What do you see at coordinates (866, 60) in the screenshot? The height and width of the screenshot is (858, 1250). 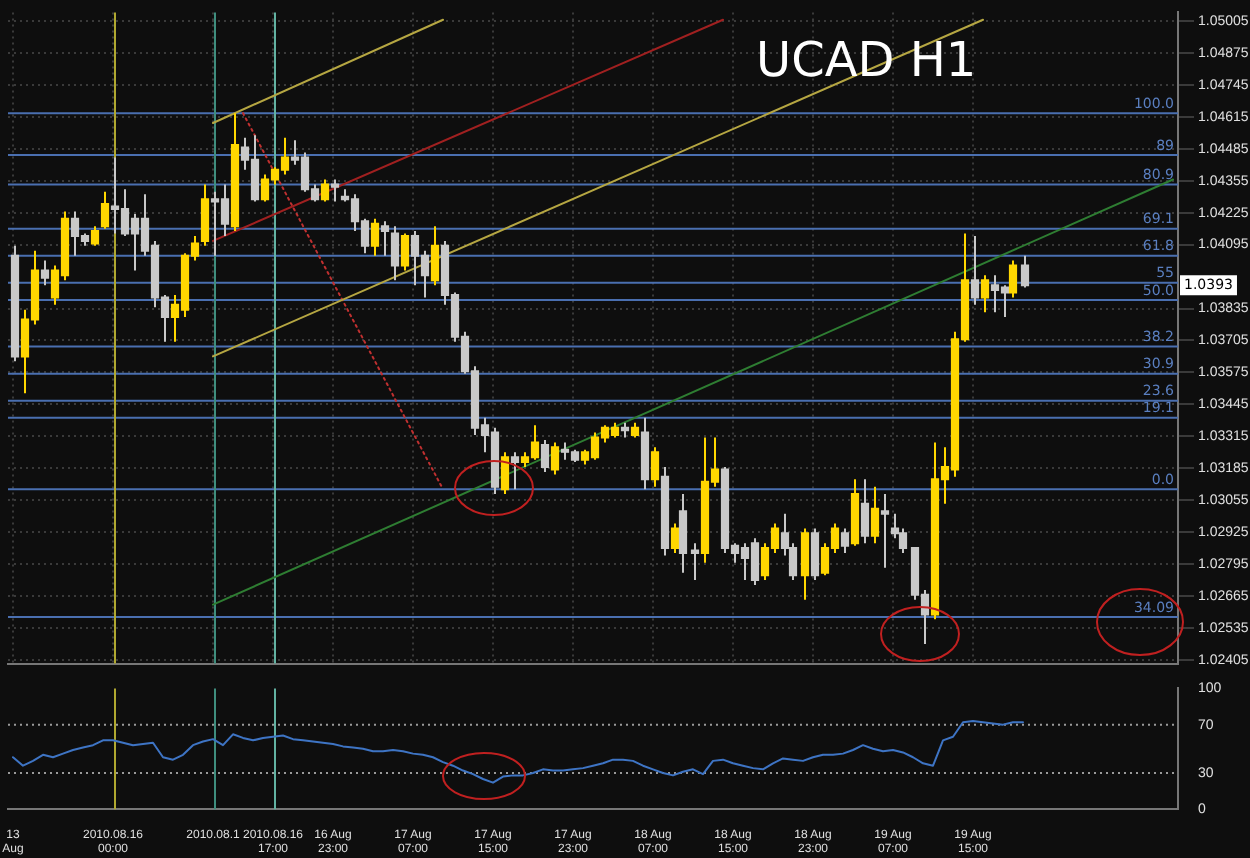 I see `chart-title: UCAD H1` at bounding box center [866, 60].